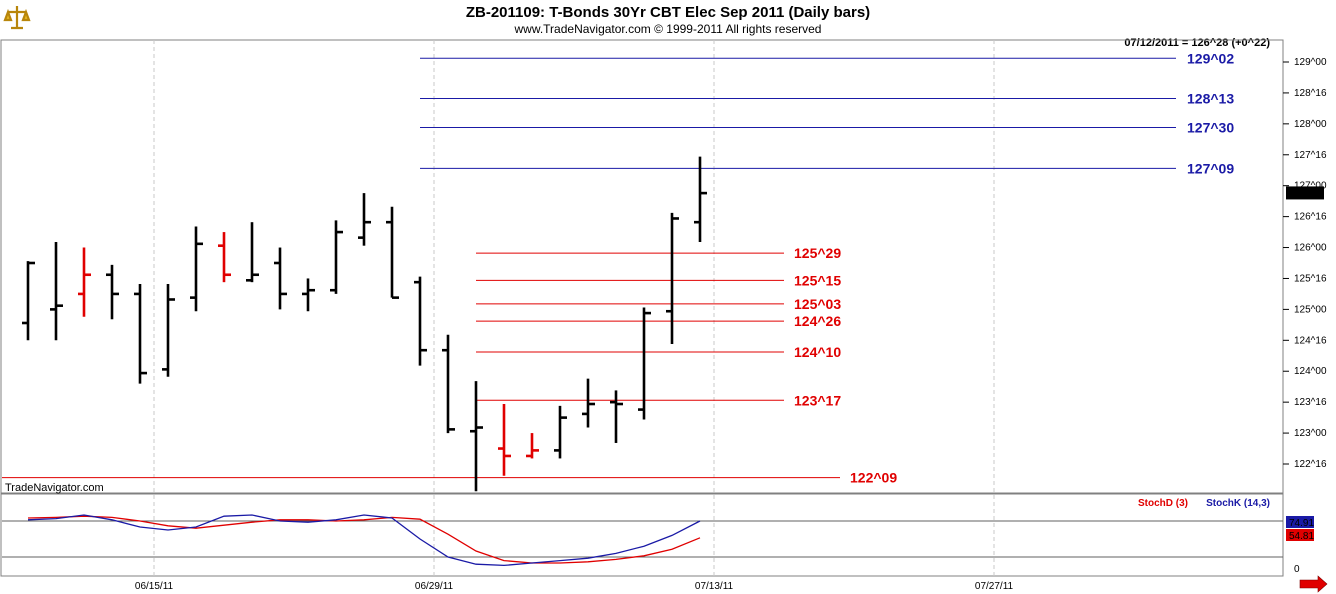 This screenshot has width=1336, height=594. I want to click on stochd-line, so click(364, 539).